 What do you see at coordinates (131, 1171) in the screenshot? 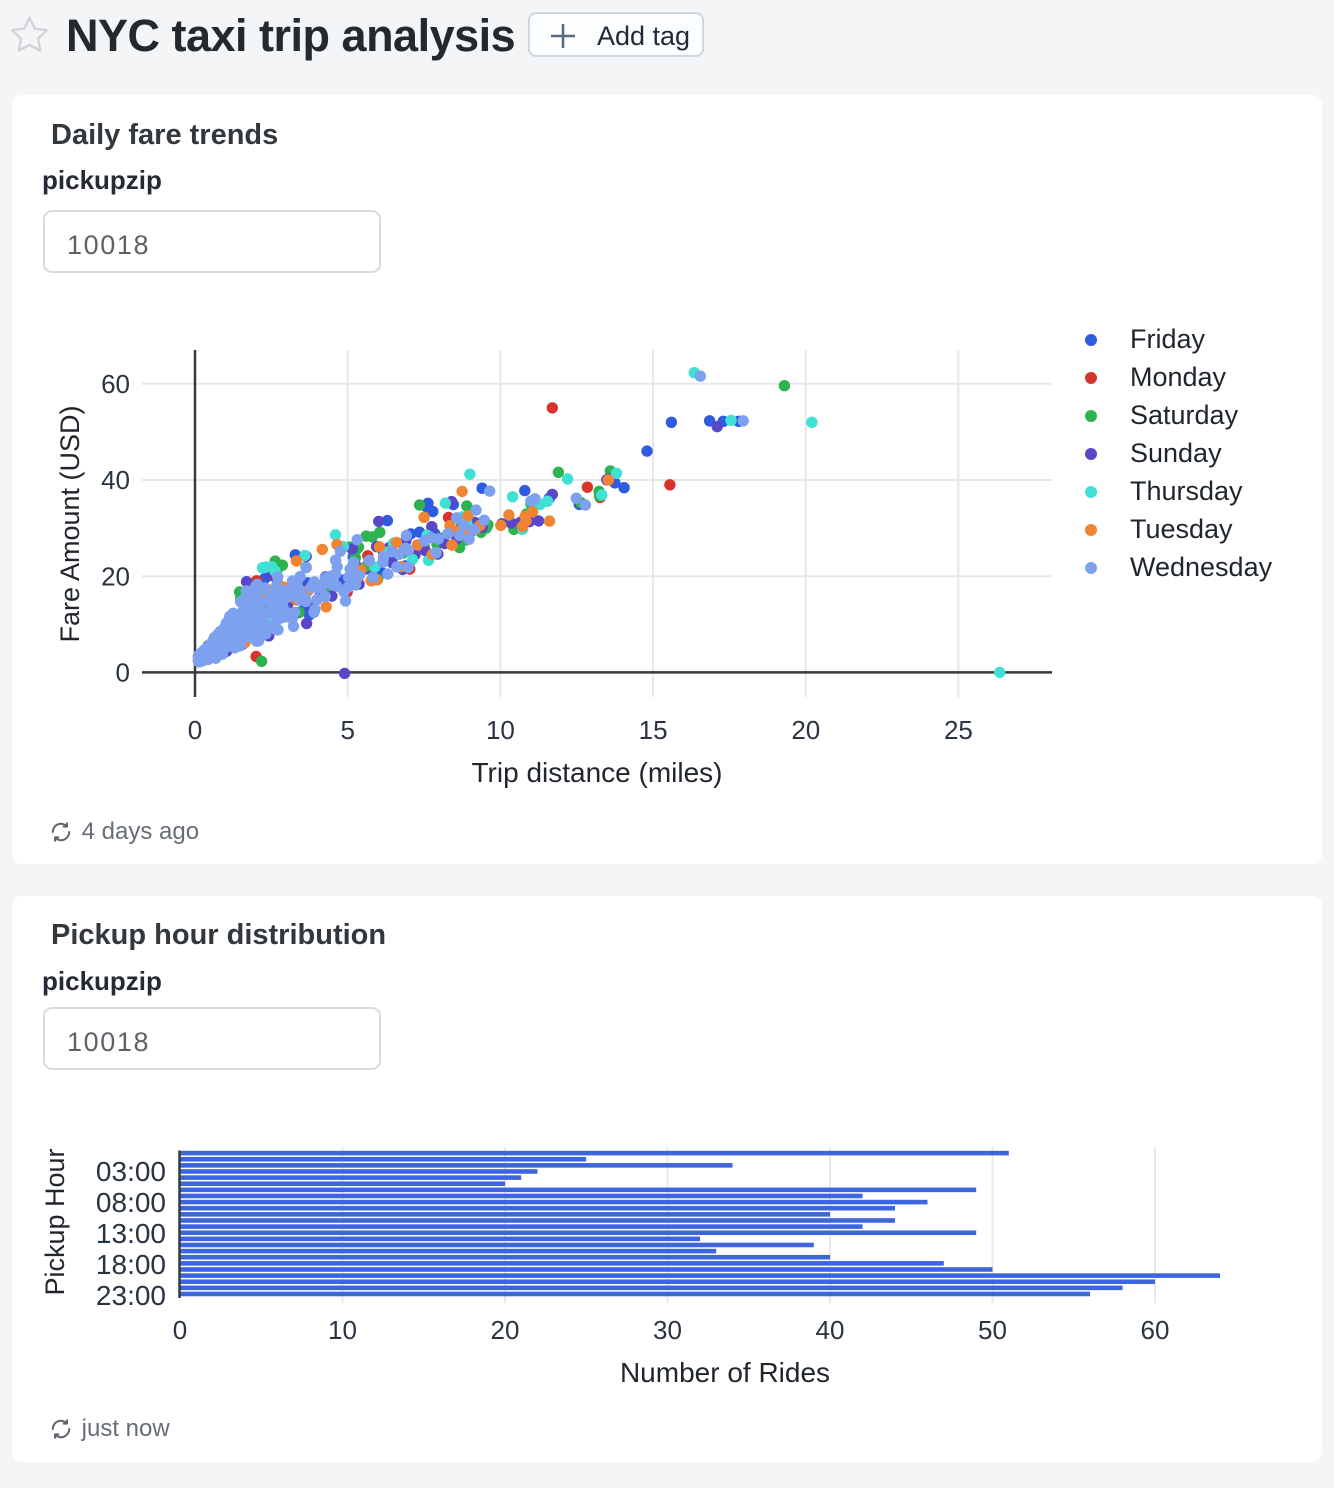
I see `svg-text: 03:00` at bounding box center [131, 1171].